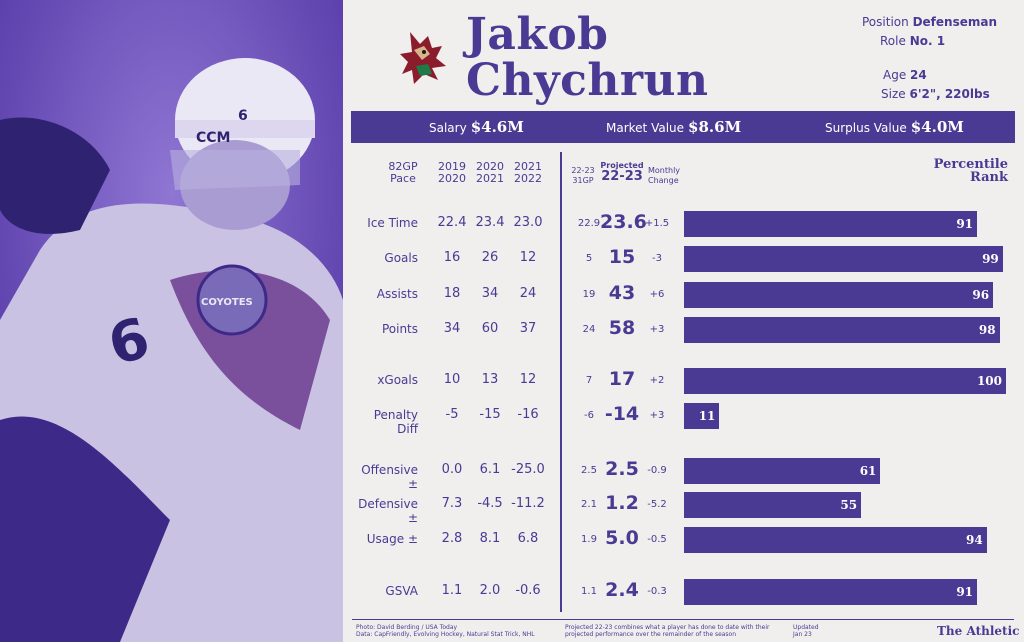 This screenshot has width=1024, height=642. Describe the element at coordinates (528, 503) in the screenshot. I see `value-2021-2022: -11.2` at that location.